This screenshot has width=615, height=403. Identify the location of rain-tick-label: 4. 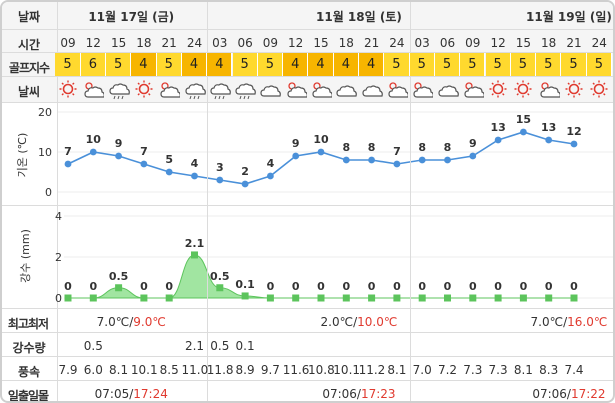
(58, 216).